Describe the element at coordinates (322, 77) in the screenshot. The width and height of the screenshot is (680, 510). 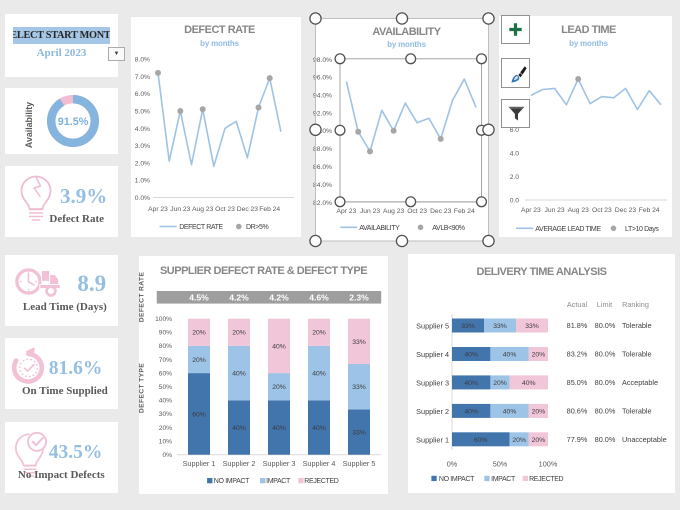
I see `svg-text: 96.0%` at that location.